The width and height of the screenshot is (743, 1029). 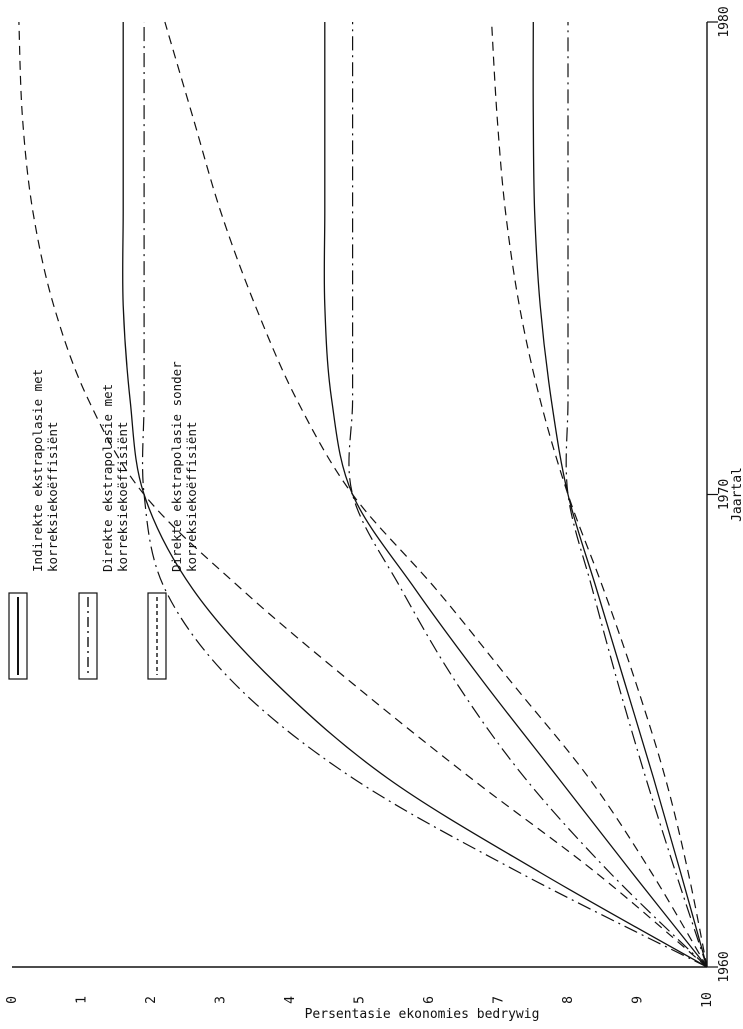 I want to click on y-tick-label: 6, so click(x=429, y=1000).